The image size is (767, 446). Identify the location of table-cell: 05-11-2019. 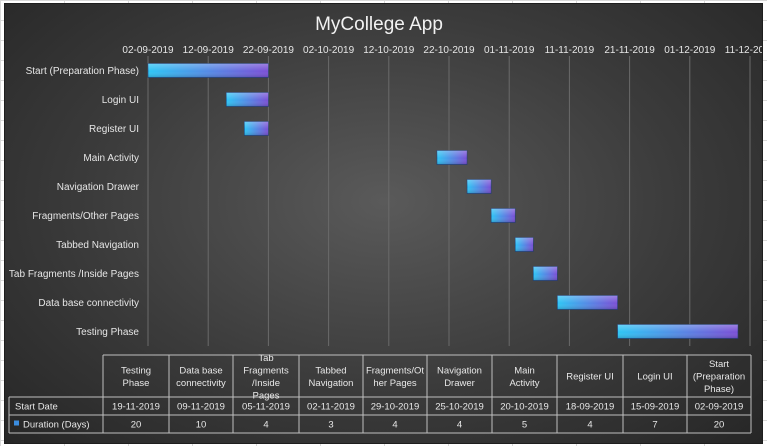
(266, 407).